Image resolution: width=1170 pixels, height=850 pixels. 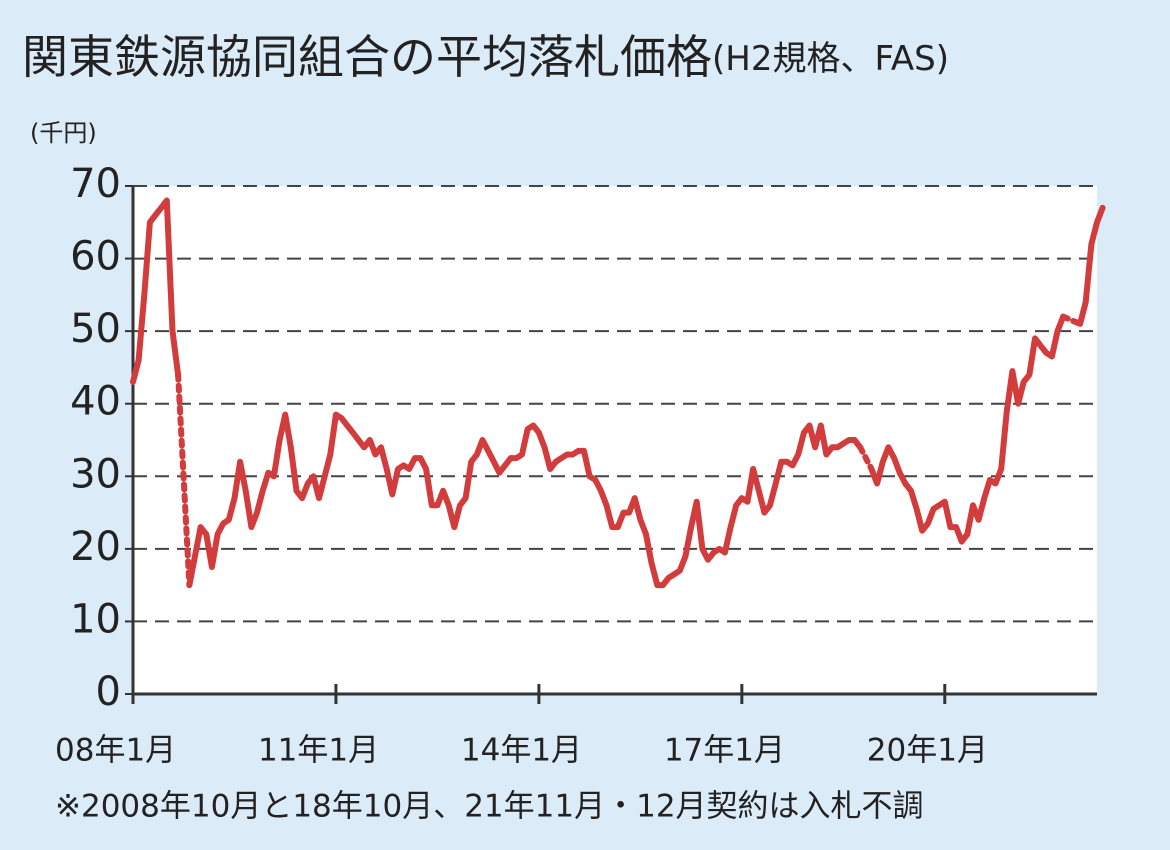 I want to click on x-tick-label: 14年1月, so click(x=521, y=751).